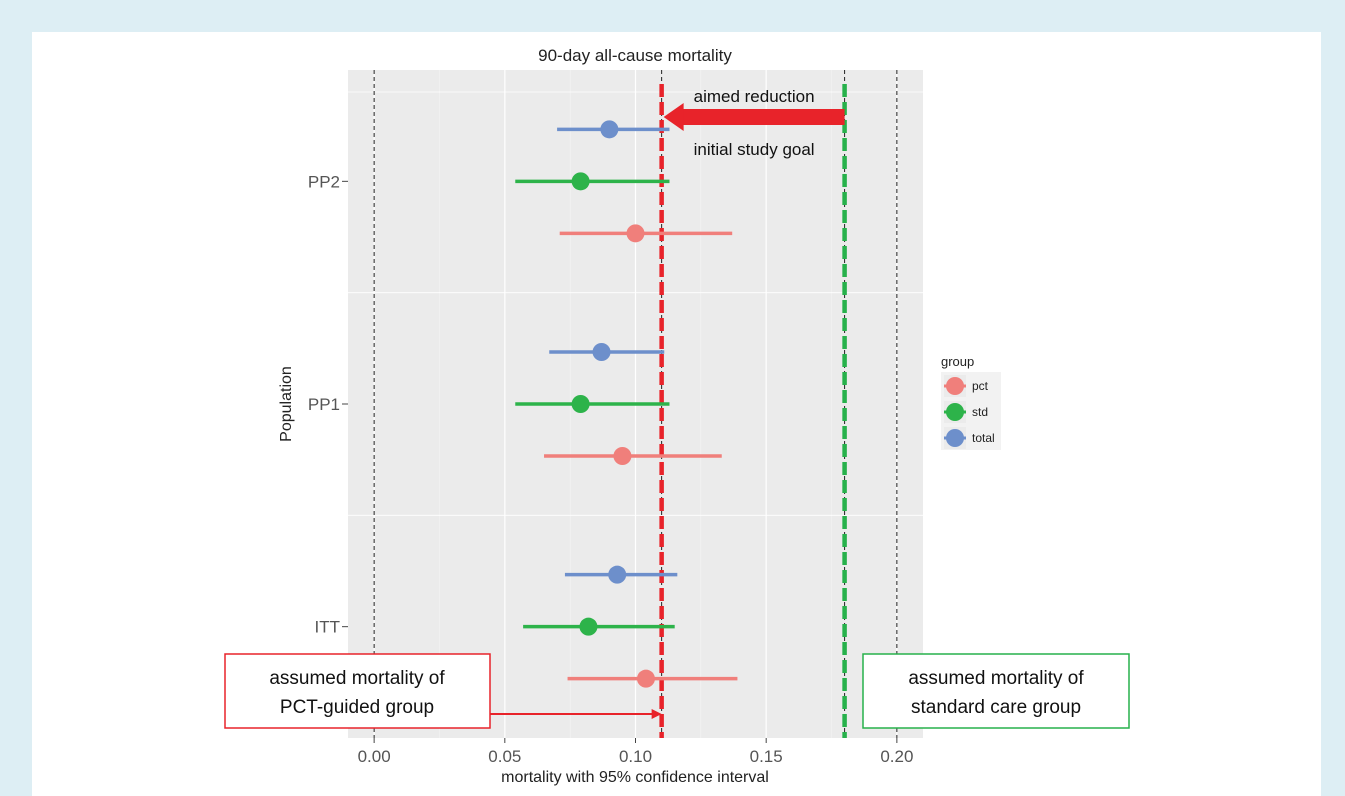 The width and height of the screenshot is (1345, 796). Describe the element at coordinates (656, 714) in the screenshot. I see `pct-assumption-arrow-head` at that location.